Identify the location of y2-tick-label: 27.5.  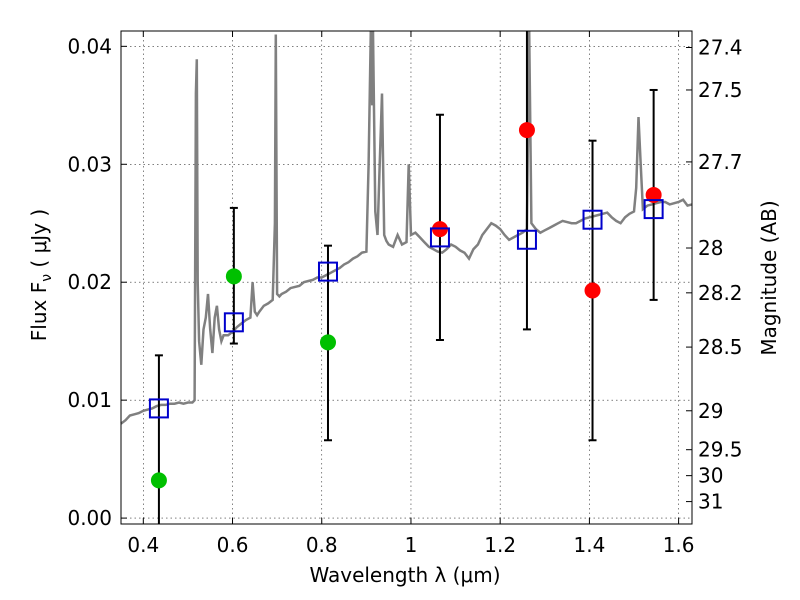
(720, 90).